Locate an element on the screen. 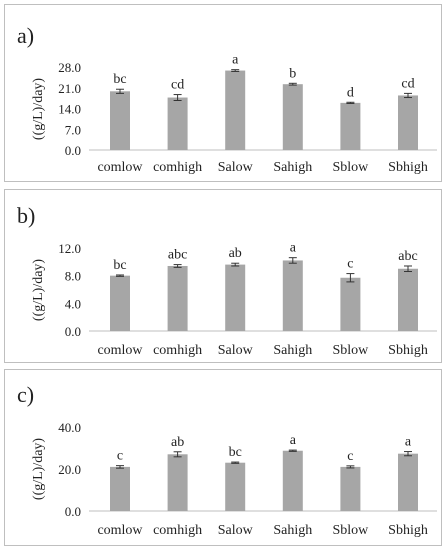  y-tick-label: 4.0 is located at coordinates (73, 303).